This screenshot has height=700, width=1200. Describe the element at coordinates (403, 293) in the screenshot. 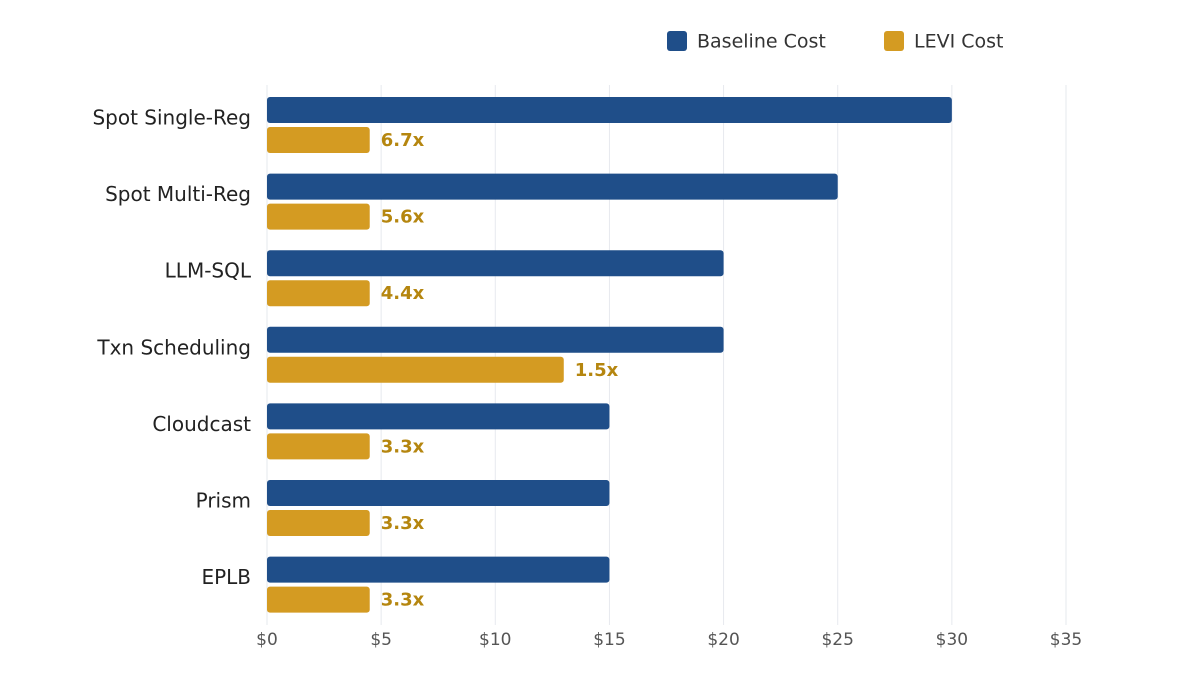

I see `bar-annotation: 4.4x` at that location.